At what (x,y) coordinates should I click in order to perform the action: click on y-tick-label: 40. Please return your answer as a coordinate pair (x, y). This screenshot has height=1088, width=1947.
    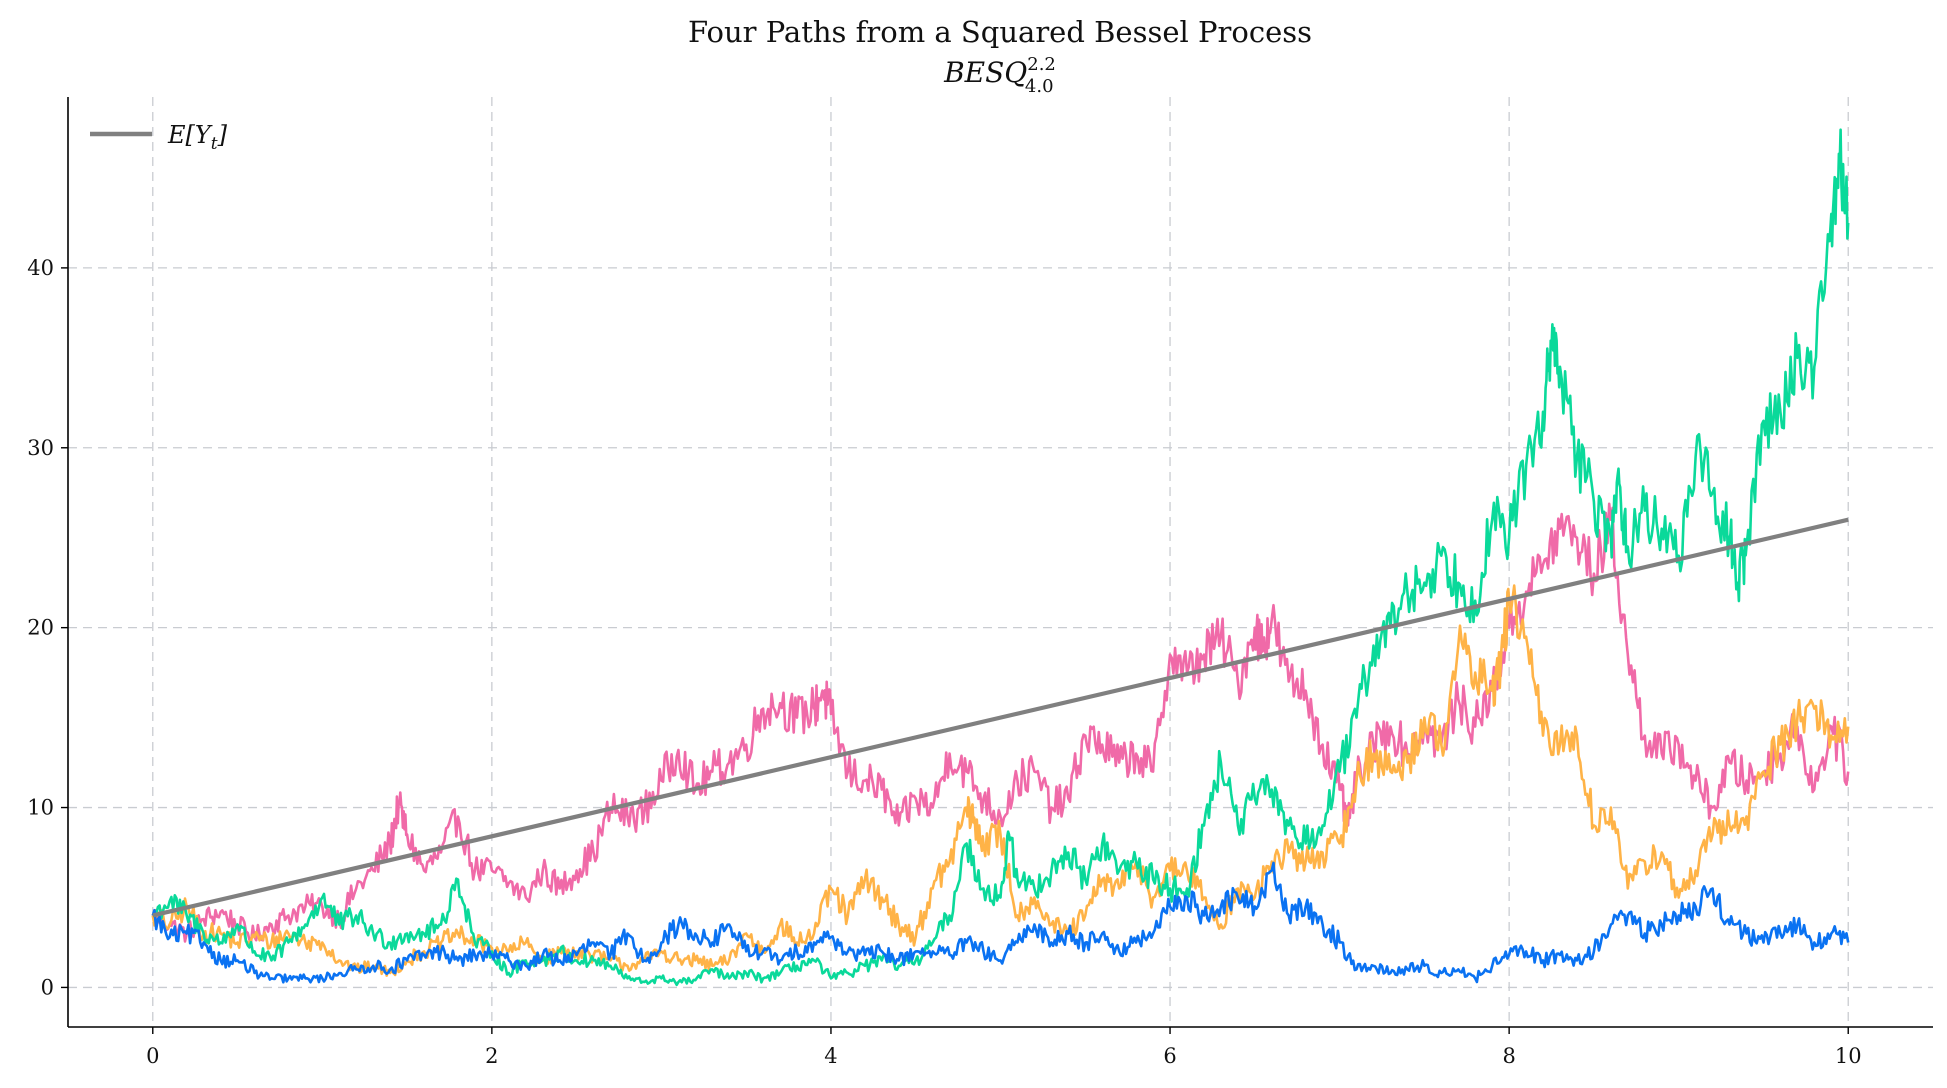
    Looking at the image, I should click on (40, 268).